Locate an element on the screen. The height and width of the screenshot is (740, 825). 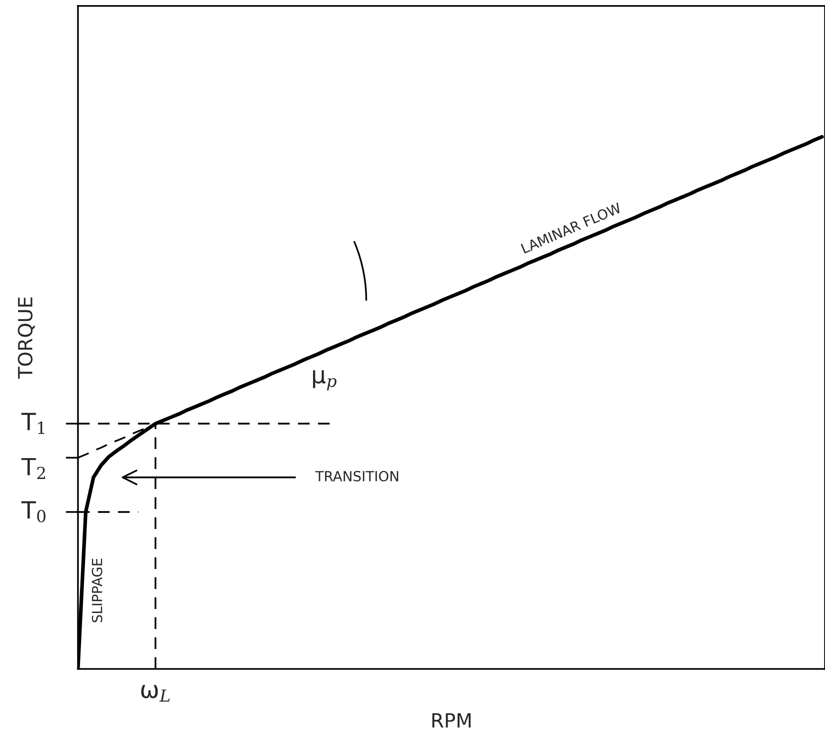
annotation: μ$_{p}$ is located at coordinates (324, 380).